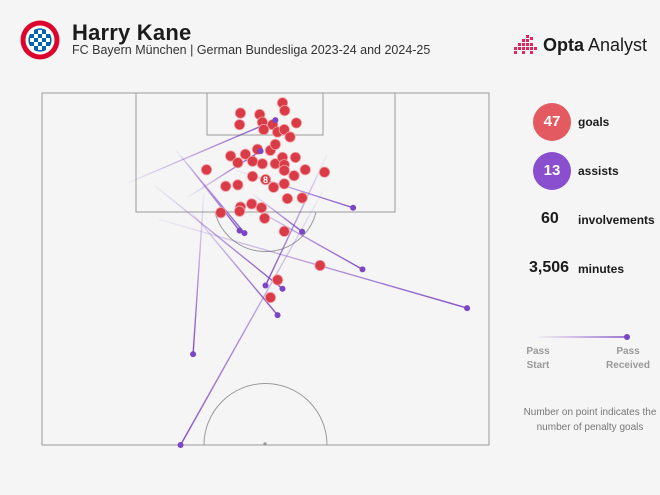  Describe the element at coordinates (538, 358) in the screenshot. I see `legend-pass-start: Pass Start` at that location.